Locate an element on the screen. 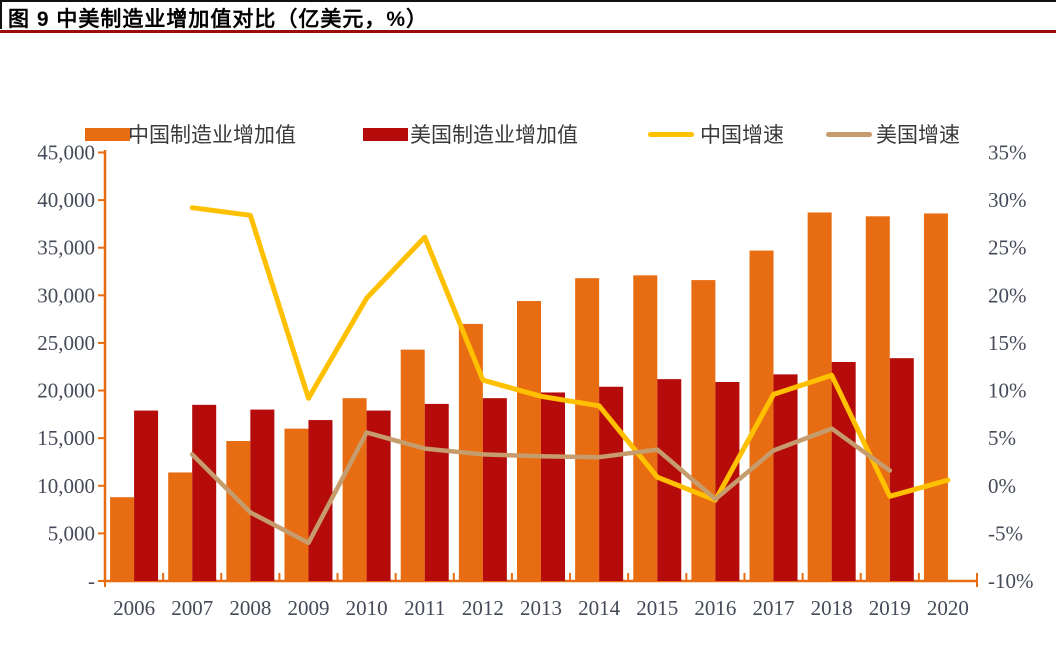 The image size is (1056, 649). right-axis-tick-label: 0% is located at coordinates (1002, 486).